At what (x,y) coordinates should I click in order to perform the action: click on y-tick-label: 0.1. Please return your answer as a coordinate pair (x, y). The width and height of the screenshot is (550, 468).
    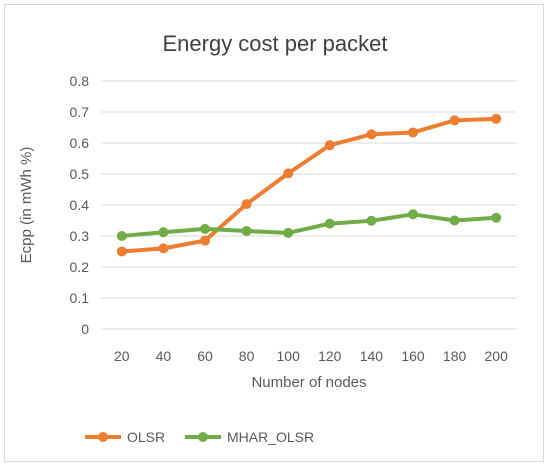
    Looking at the image, I should click on (80, 298).